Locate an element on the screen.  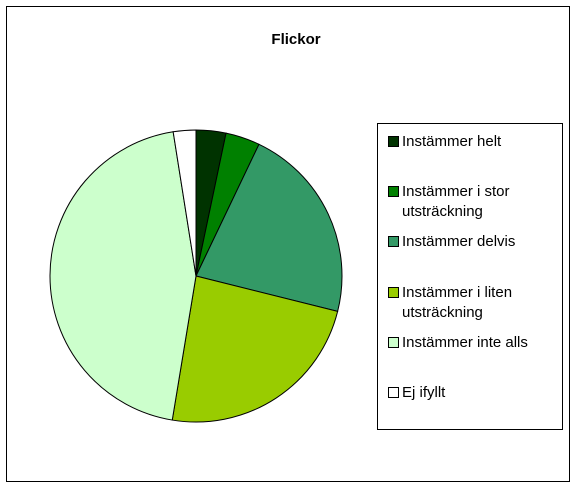
legend-entry: Instämmer delvis is located at coordinates (474, 242).